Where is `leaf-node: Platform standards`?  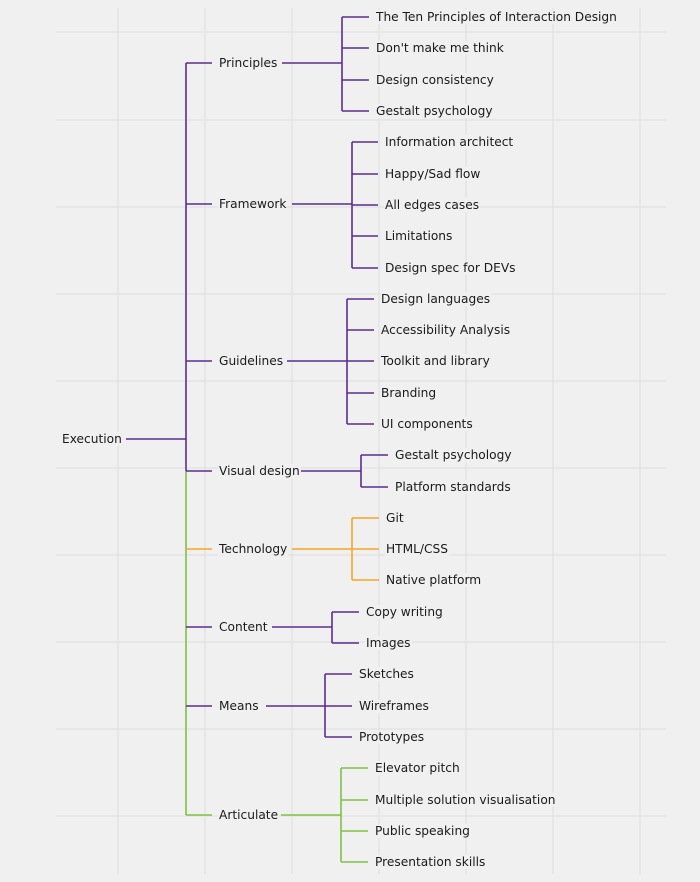
leaf-node: Platform standards is located at coordinates (453, 487).